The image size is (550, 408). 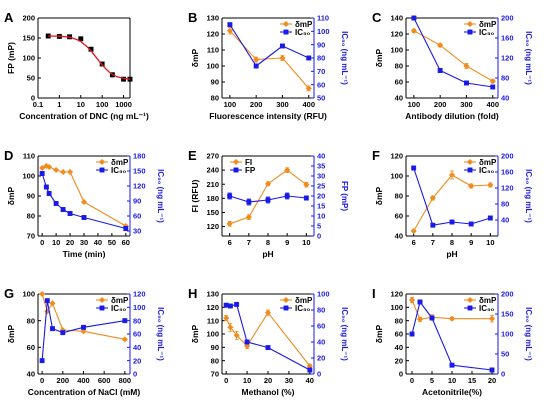 I want to click on y-tick-label-left: 140, so click(x=396, y=18).